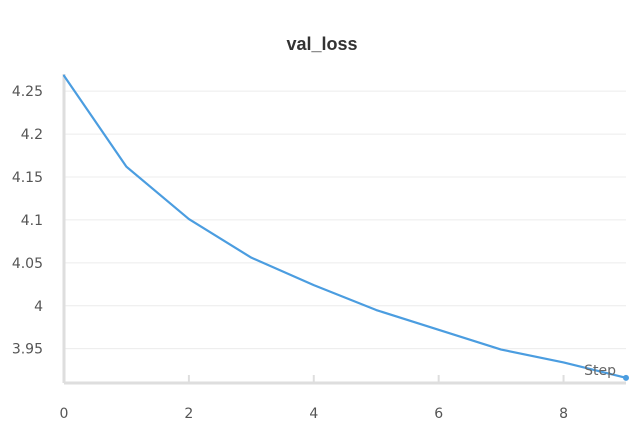  What do you see at coordinates (38, 307) in the screenshot?
I see `y-tick-label: 4` at bounding box center [38, 307].